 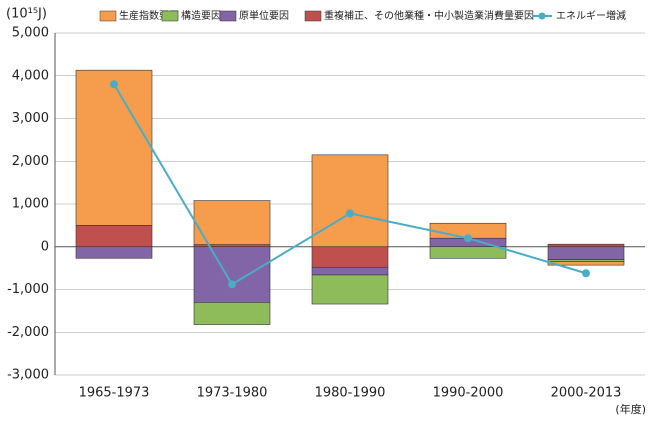 What do you see at coordinates (630, 409) in the screenshot?
I see `x-axis-label: (年度)` at bounding box center [630, 409].